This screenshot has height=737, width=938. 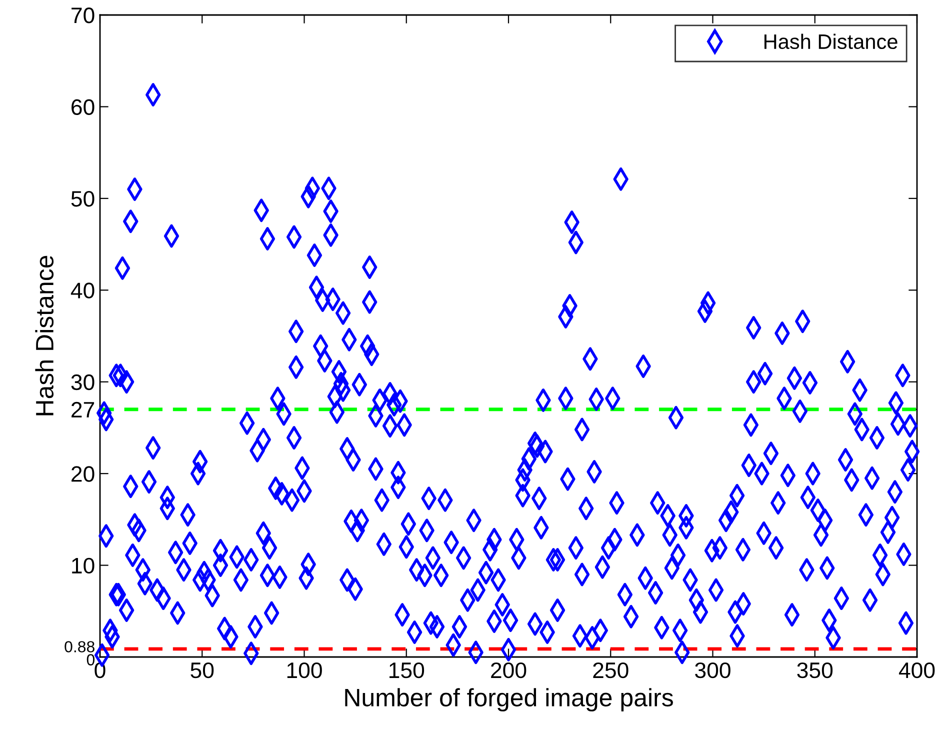 What do you see at coordinates (815, 670) in the screenshot?
I see `x-tick-label: 350` at bounding box center [815, 670].